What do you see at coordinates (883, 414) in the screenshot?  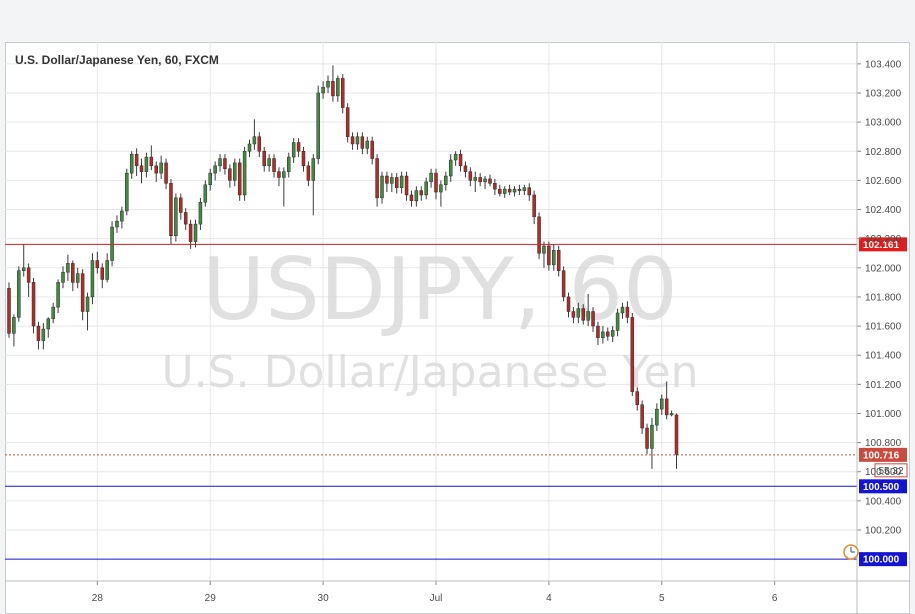 I see `y-tick-label: 101.000` at bounding box center [883, 414].